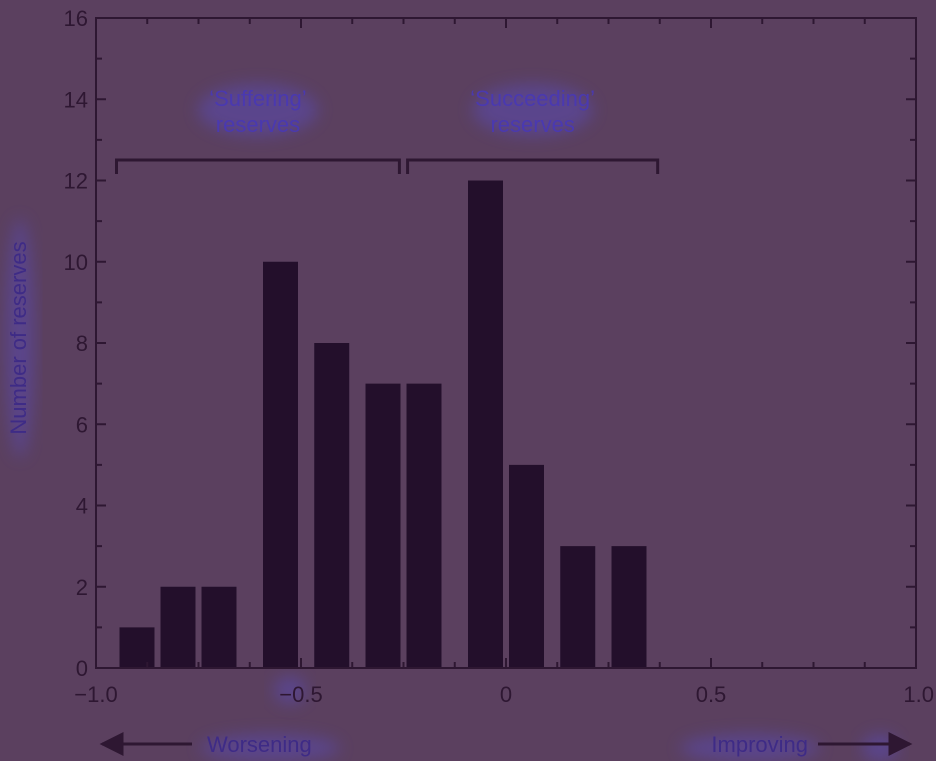 The image size is (936, 761). What do you see at coordinates (82, 587) in the screenshot?
I see `y-tick-label-2: 2` at bounding box center [82, 587].